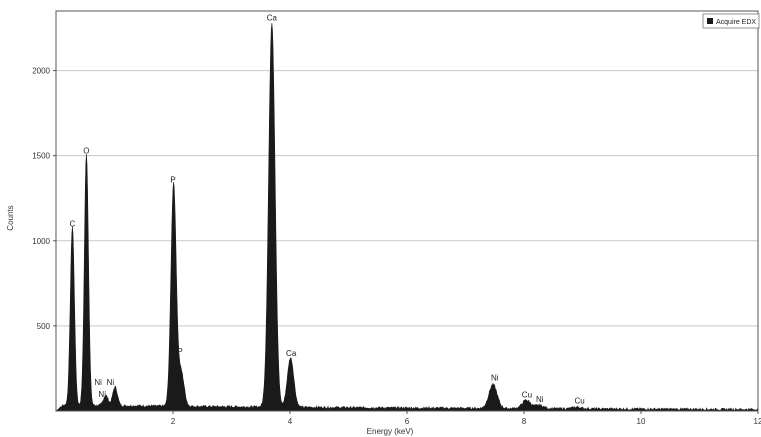 This screenshot has height=437, width=761. What do you see at coordinates (41, 241) in the screenshot?
I see `y-tick-label: 1000` at bounding box center [41, 241].